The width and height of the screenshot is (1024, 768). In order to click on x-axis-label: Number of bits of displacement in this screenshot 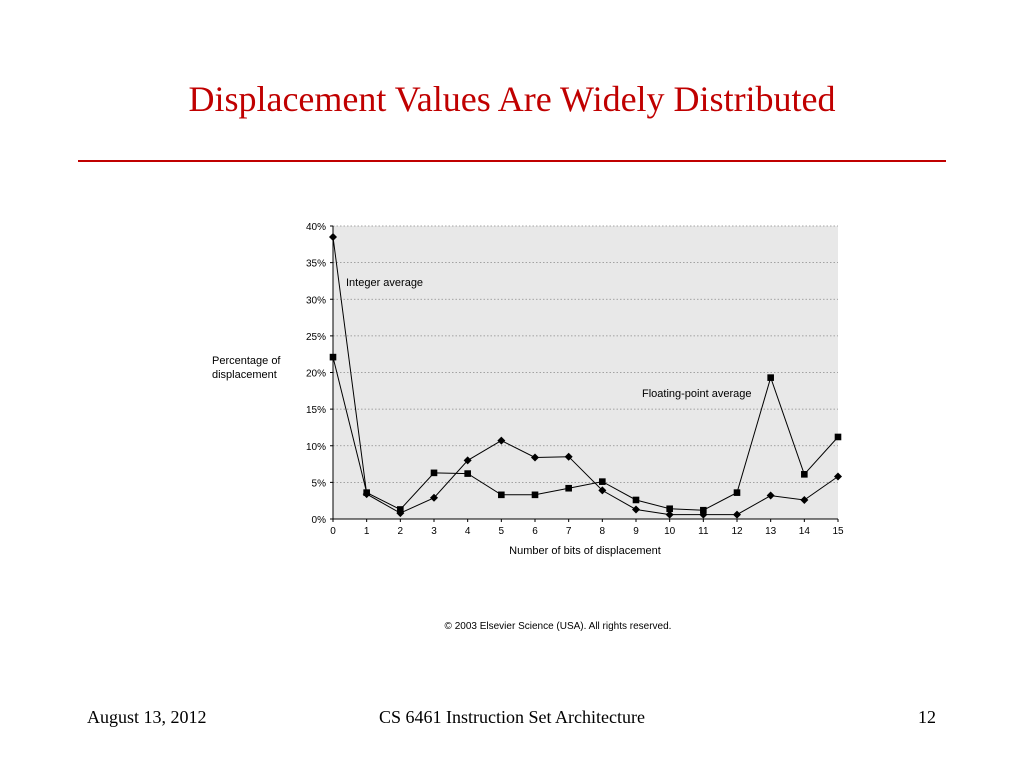, I will do `click(585, 551)`.